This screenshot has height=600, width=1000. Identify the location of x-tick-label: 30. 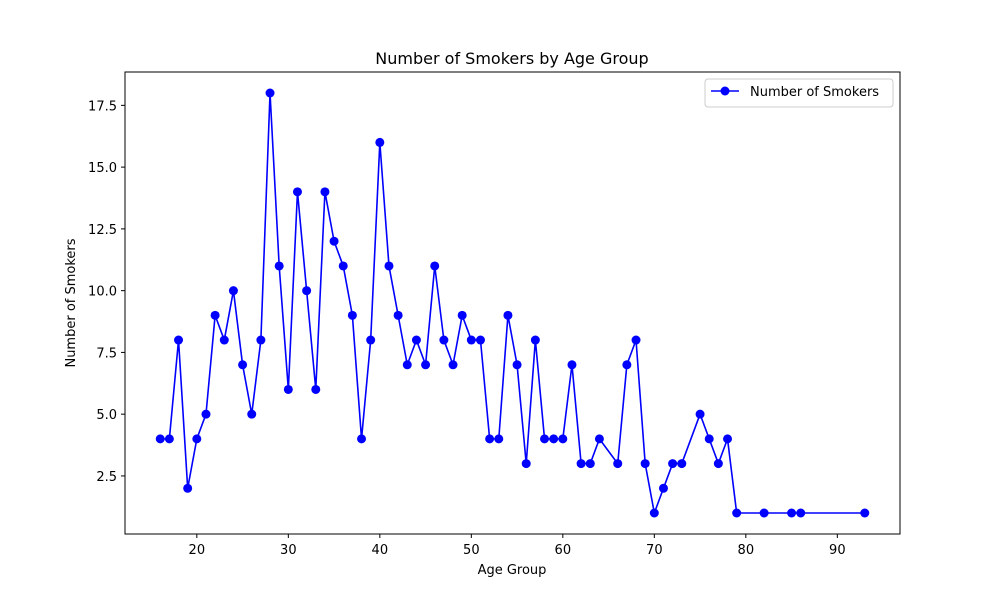
(288, 550).